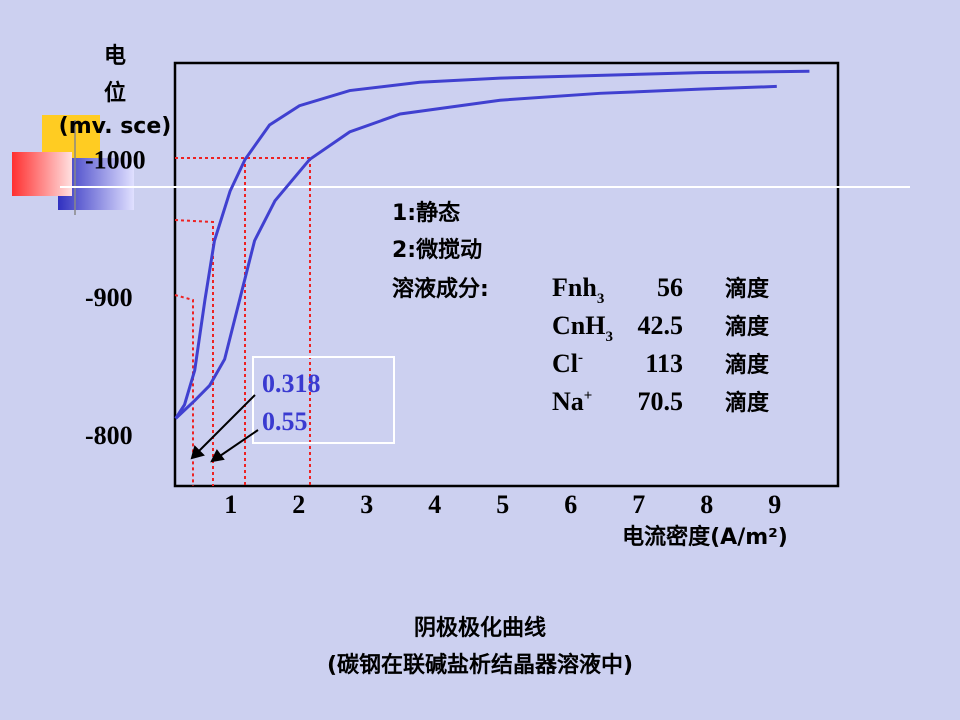  What do you see at coordinates (42, 174) in the screenshot?
I see `deco-square` at bounding box center [42, 174].